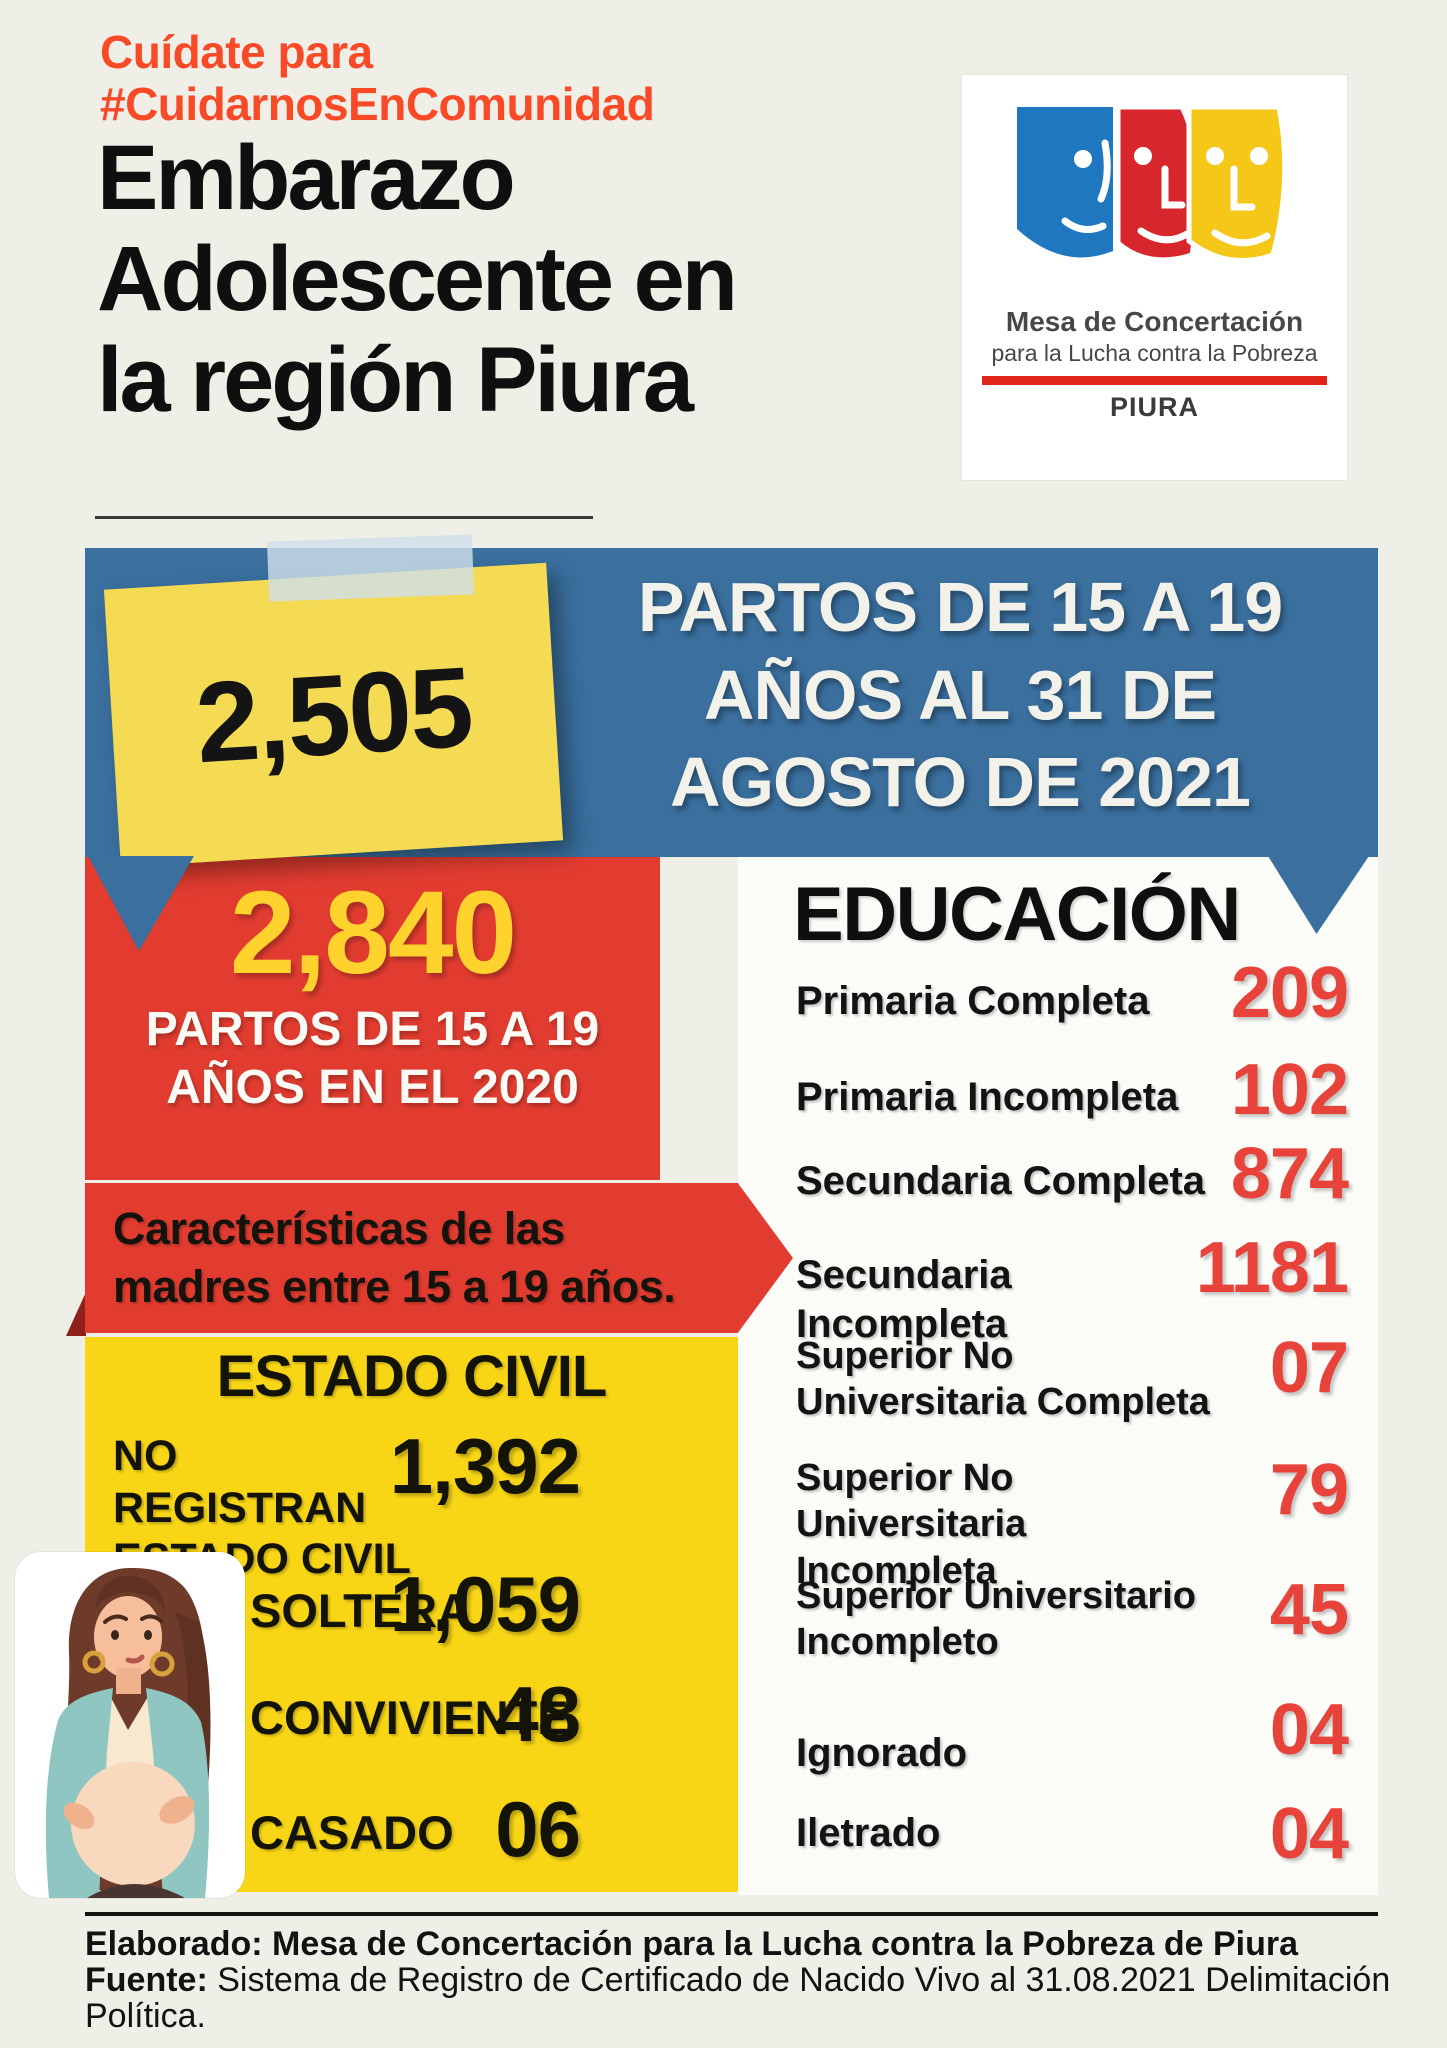 This screenshot has width=1447, height=2048. Describe the element at coordinates (911, 1547) in the screenshot. I see `label-line2: Universitaria Incompleta` at that location.